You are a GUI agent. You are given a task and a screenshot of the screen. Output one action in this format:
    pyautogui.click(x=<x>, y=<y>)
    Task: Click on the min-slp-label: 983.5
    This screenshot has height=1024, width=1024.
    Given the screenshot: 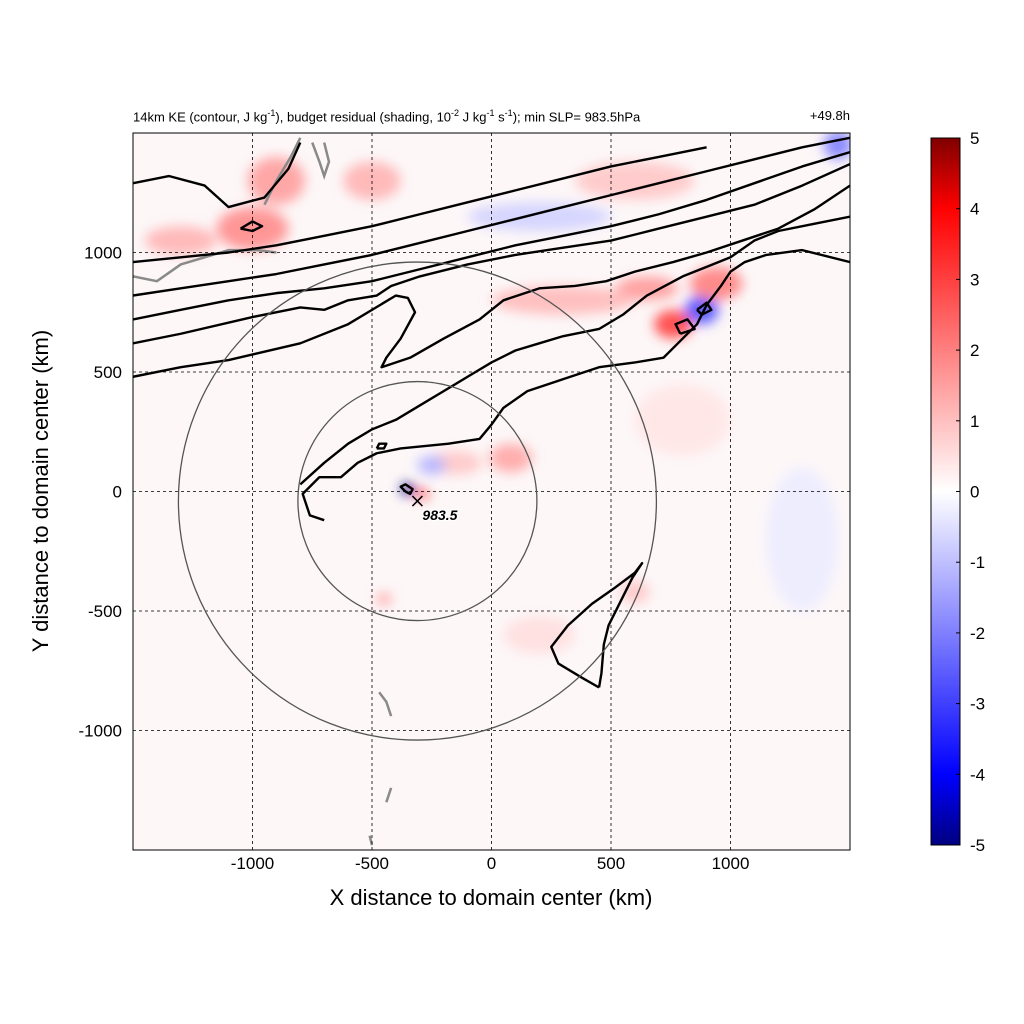 What is the action you would take?
    pyautogui.click(x=439, y=515)
    